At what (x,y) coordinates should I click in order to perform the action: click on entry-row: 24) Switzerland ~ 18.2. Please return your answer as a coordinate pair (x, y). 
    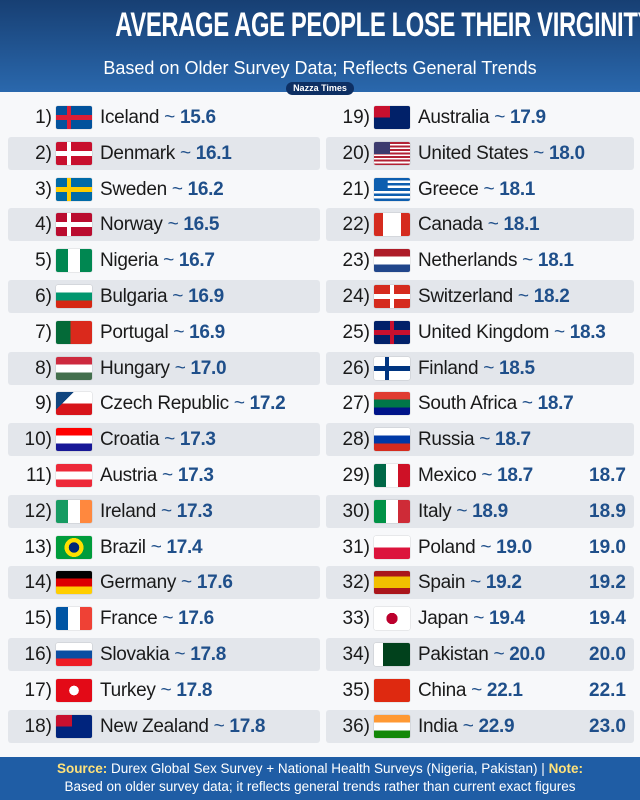
    Looking at the image, I should click on (480, 296).